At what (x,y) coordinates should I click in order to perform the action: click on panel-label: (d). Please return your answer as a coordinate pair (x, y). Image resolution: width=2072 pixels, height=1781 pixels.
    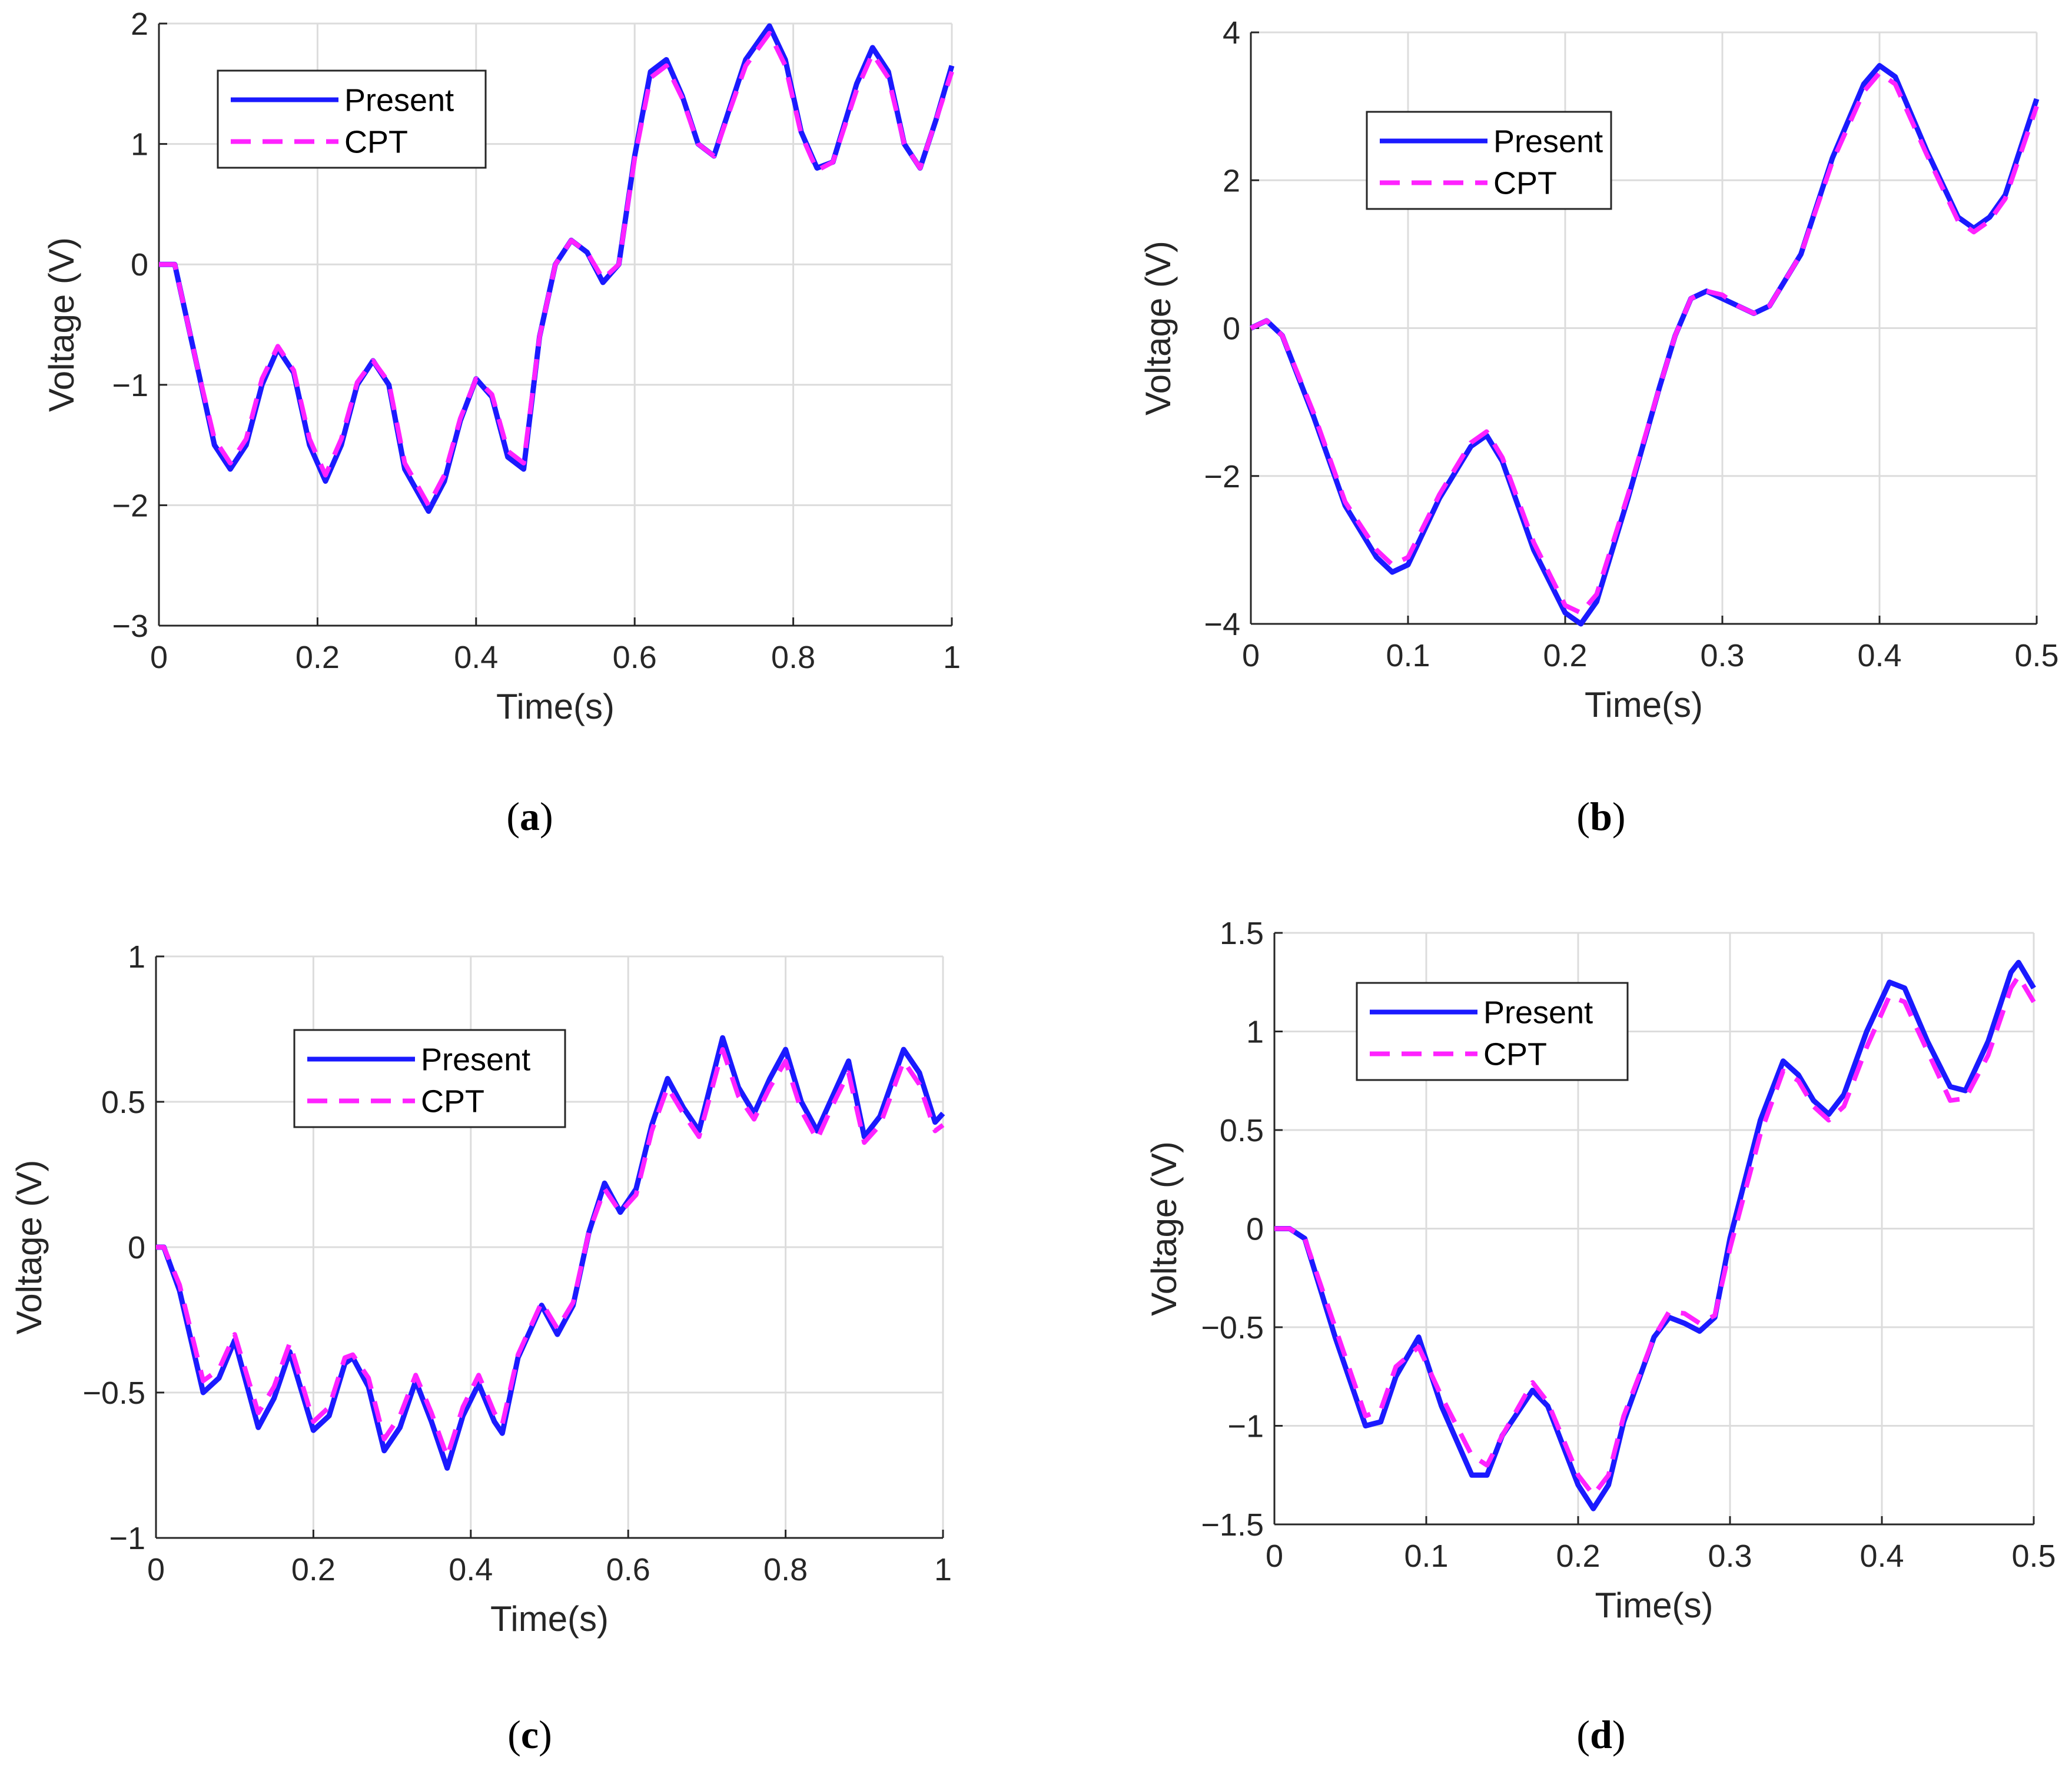
    Looking at the image, I should click on (1600, 1734).